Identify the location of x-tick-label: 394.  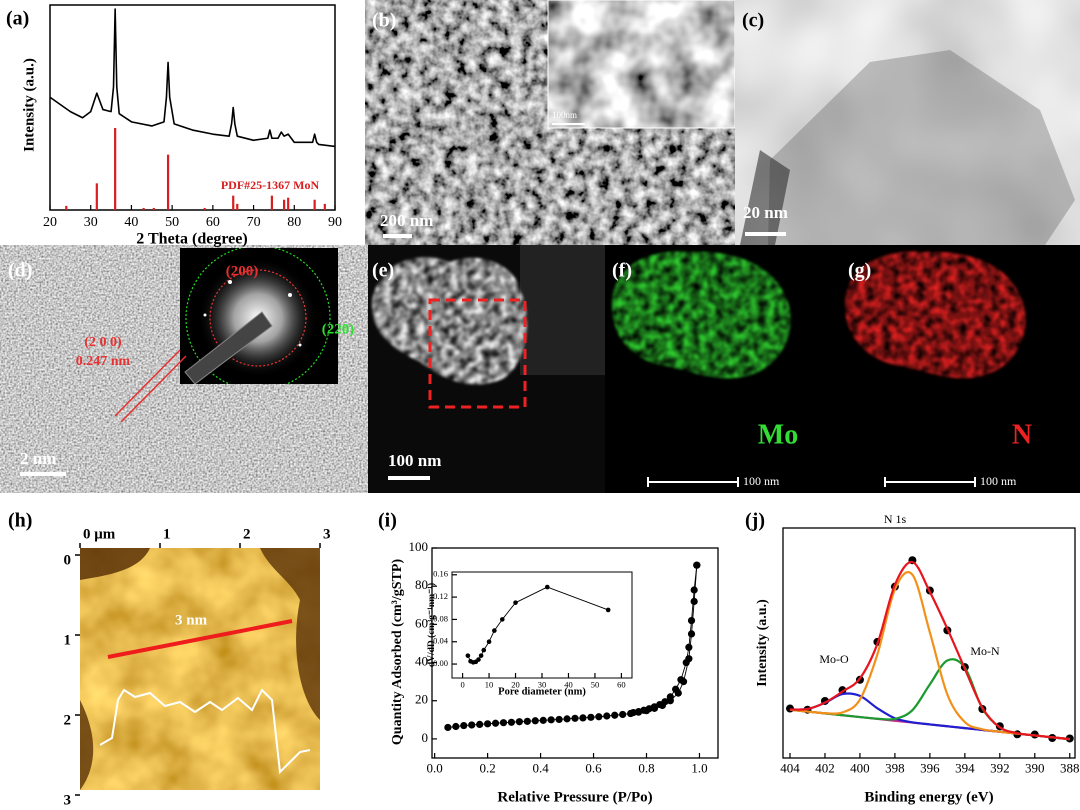
(965, 768).